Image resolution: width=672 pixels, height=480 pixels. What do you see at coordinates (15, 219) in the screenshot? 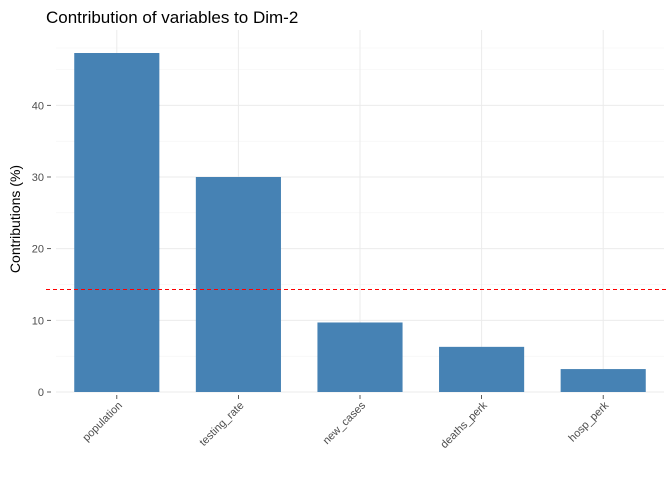
I see `y-axis-label: Contributions (%)` at bounding box center [15, 219].